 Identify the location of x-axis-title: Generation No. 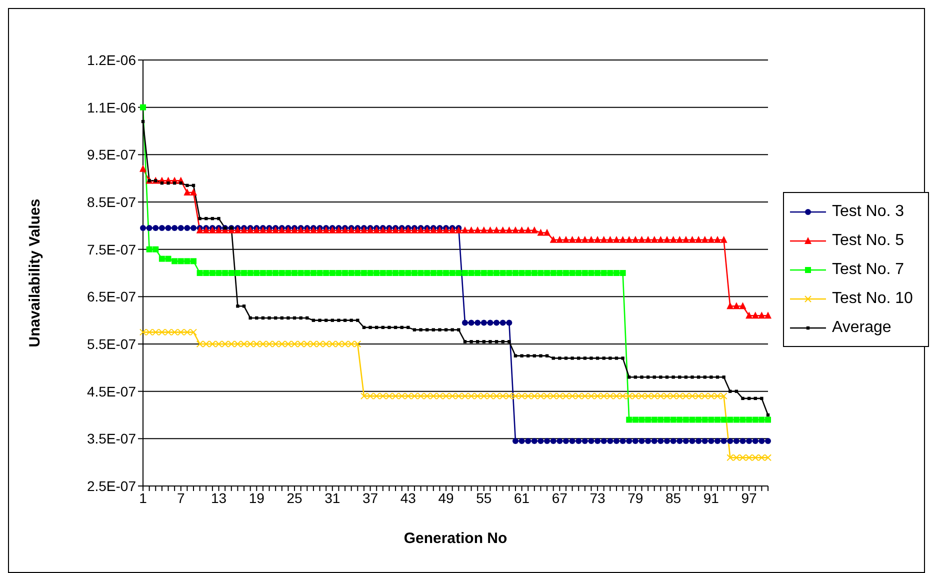
(456, 538).